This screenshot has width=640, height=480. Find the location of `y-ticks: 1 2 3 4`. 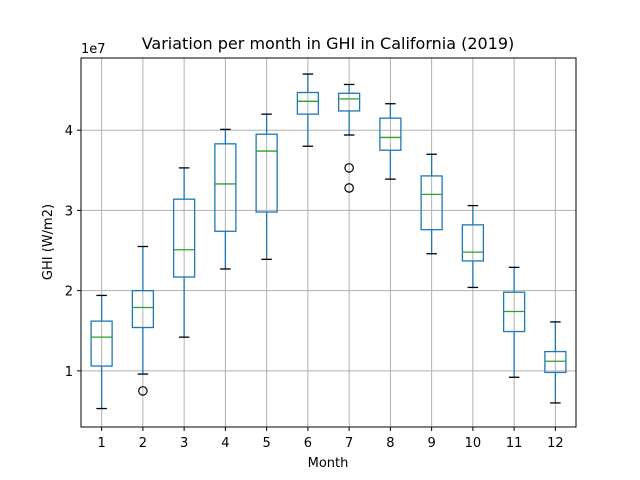

y-ticks: 1 2 3 4 is located at coordinates (73, 252).